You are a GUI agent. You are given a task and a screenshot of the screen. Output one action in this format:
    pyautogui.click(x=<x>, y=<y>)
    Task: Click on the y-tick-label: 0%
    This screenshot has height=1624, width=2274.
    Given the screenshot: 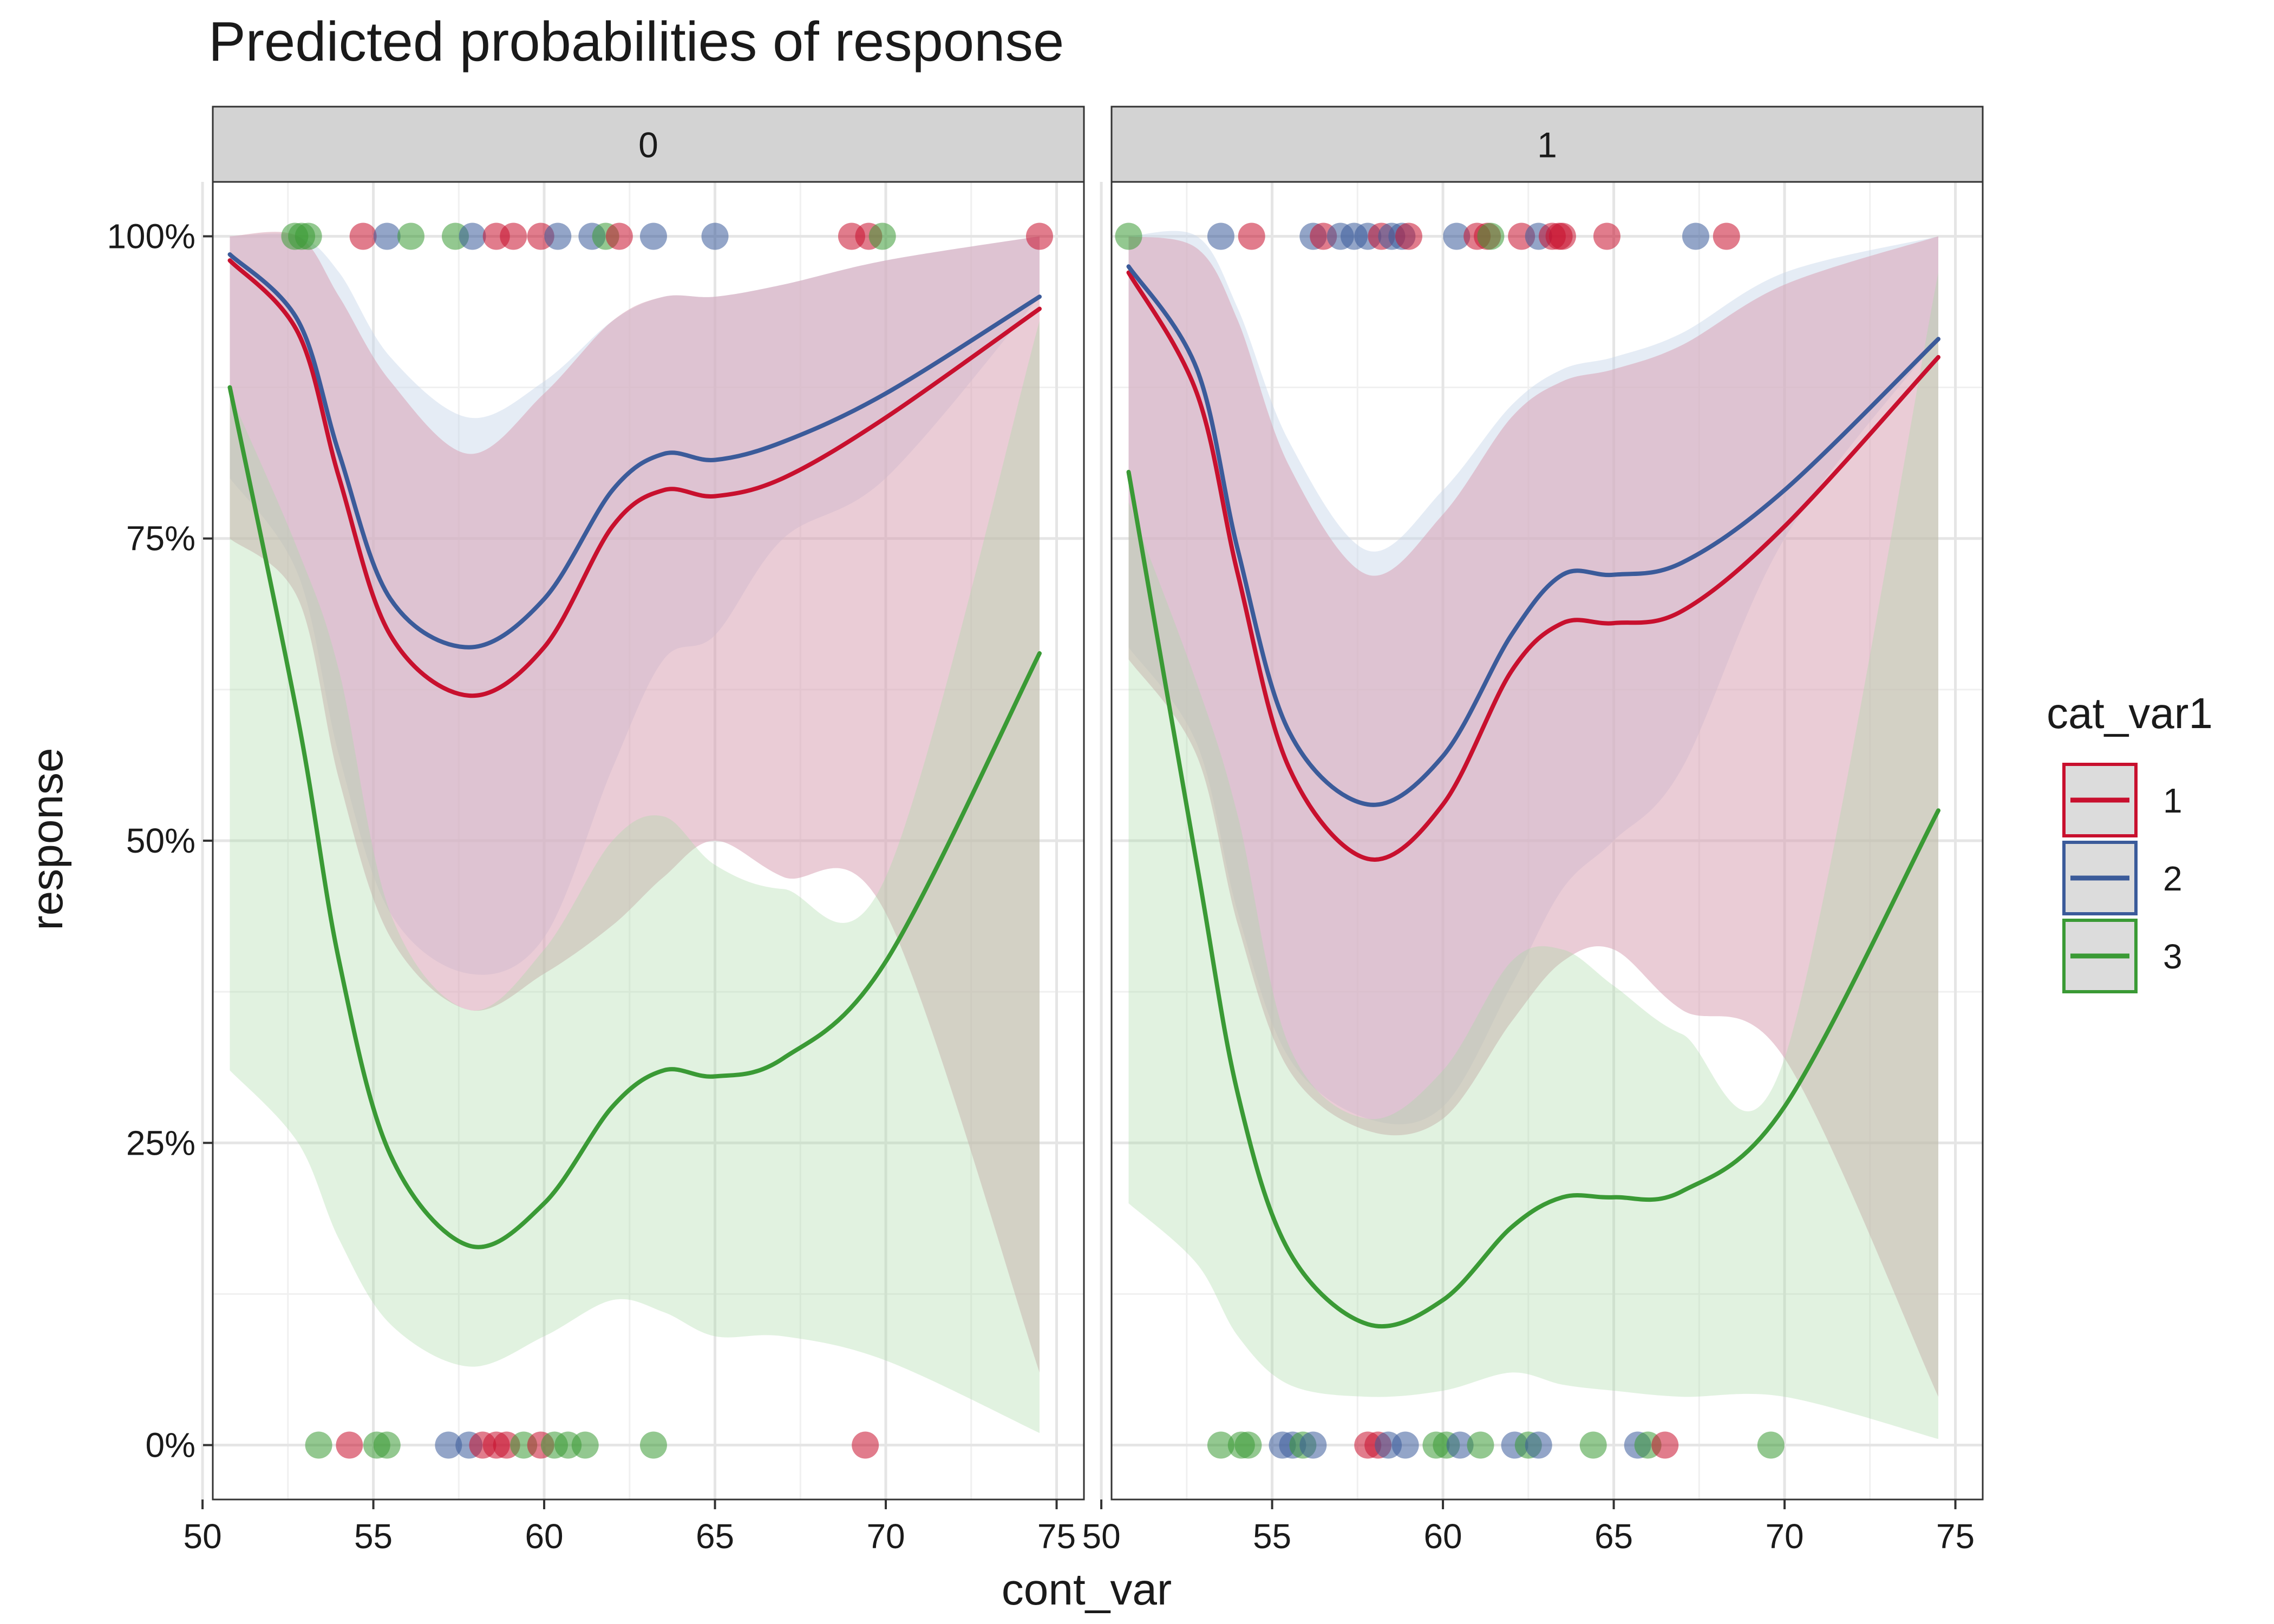 What is the action you would take?
    pyautogui.click(x=171, y=1445)
    